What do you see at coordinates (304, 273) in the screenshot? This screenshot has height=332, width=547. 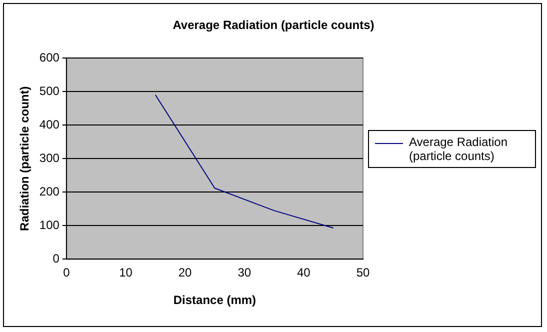 I see `x-tick-label: 40` at bounding box center [304, 273].